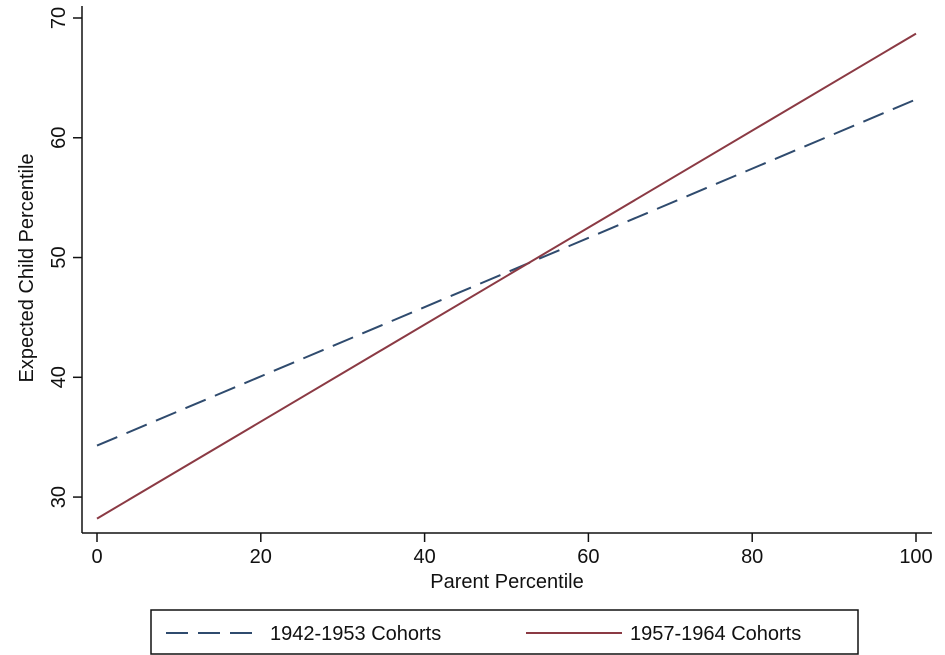 The width and height of the screenshot is (945, 655). I want to click on x-tick-label: 0, so click(96, 557).